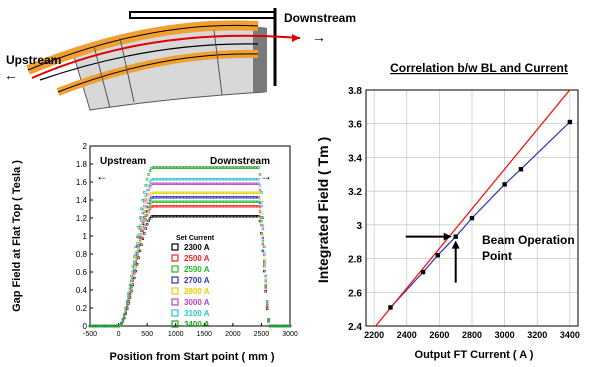 This screenshot has width=607, height=367. Describe the element at coordinates (204, 334) in the screenshot. I see `gap-field-x-tick-label: 1500` at that location.